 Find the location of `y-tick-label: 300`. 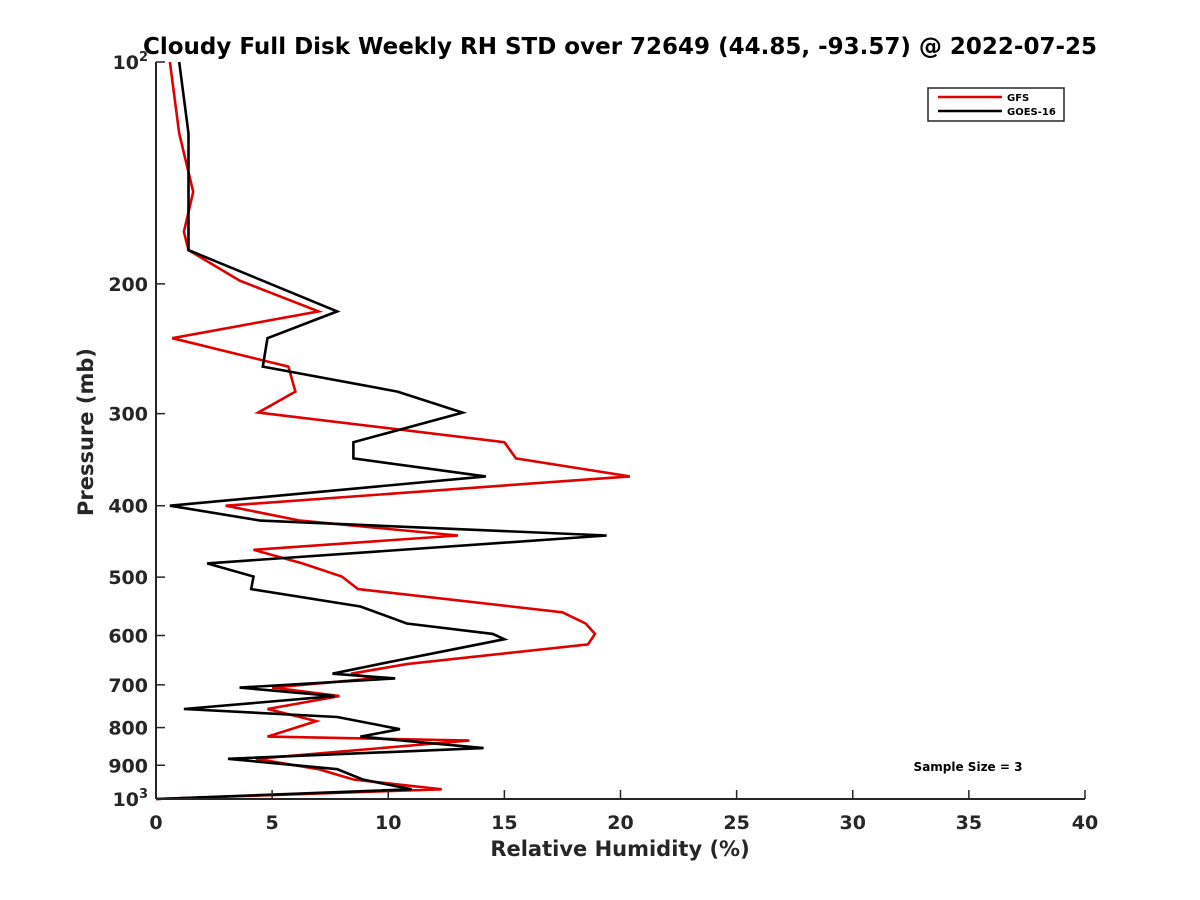

y-tick-label: 300 is located at coordinates (128, 415).